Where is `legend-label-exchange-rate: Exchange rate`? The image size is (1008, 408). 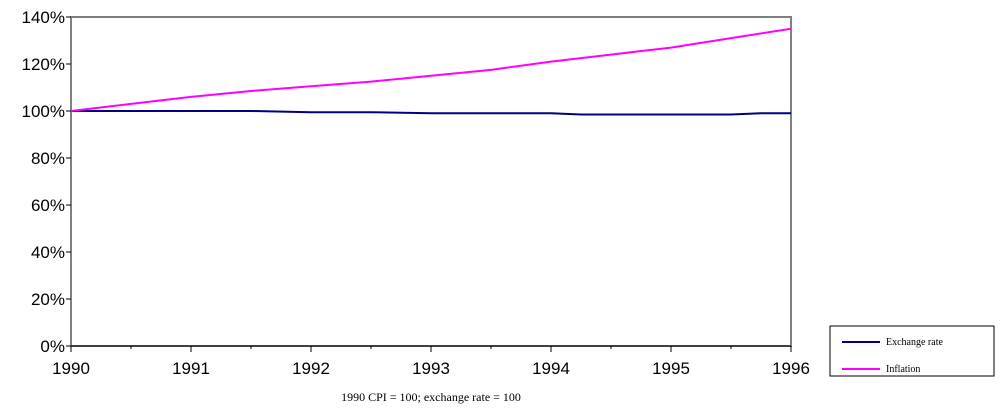
legend-label-exchange-rate: Exchange rate is located at coordinates (914, 342).